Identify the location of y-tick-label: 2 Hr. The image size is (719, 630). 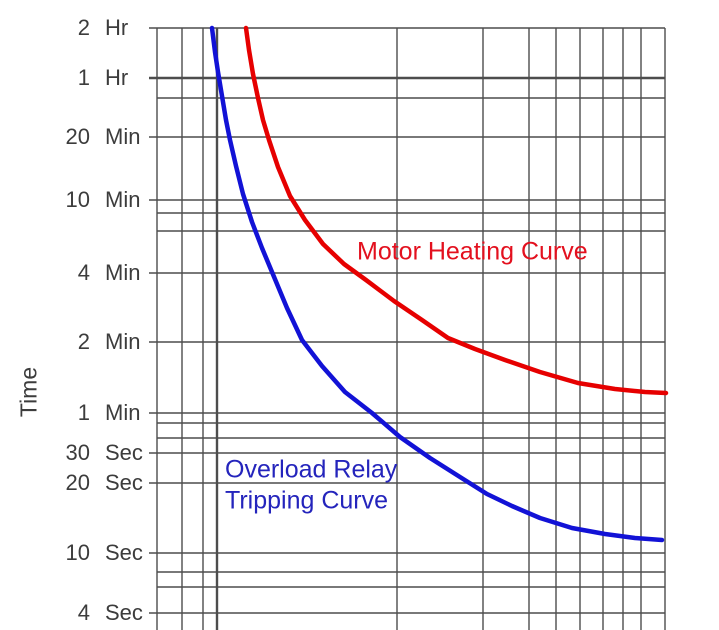
(75, 28).